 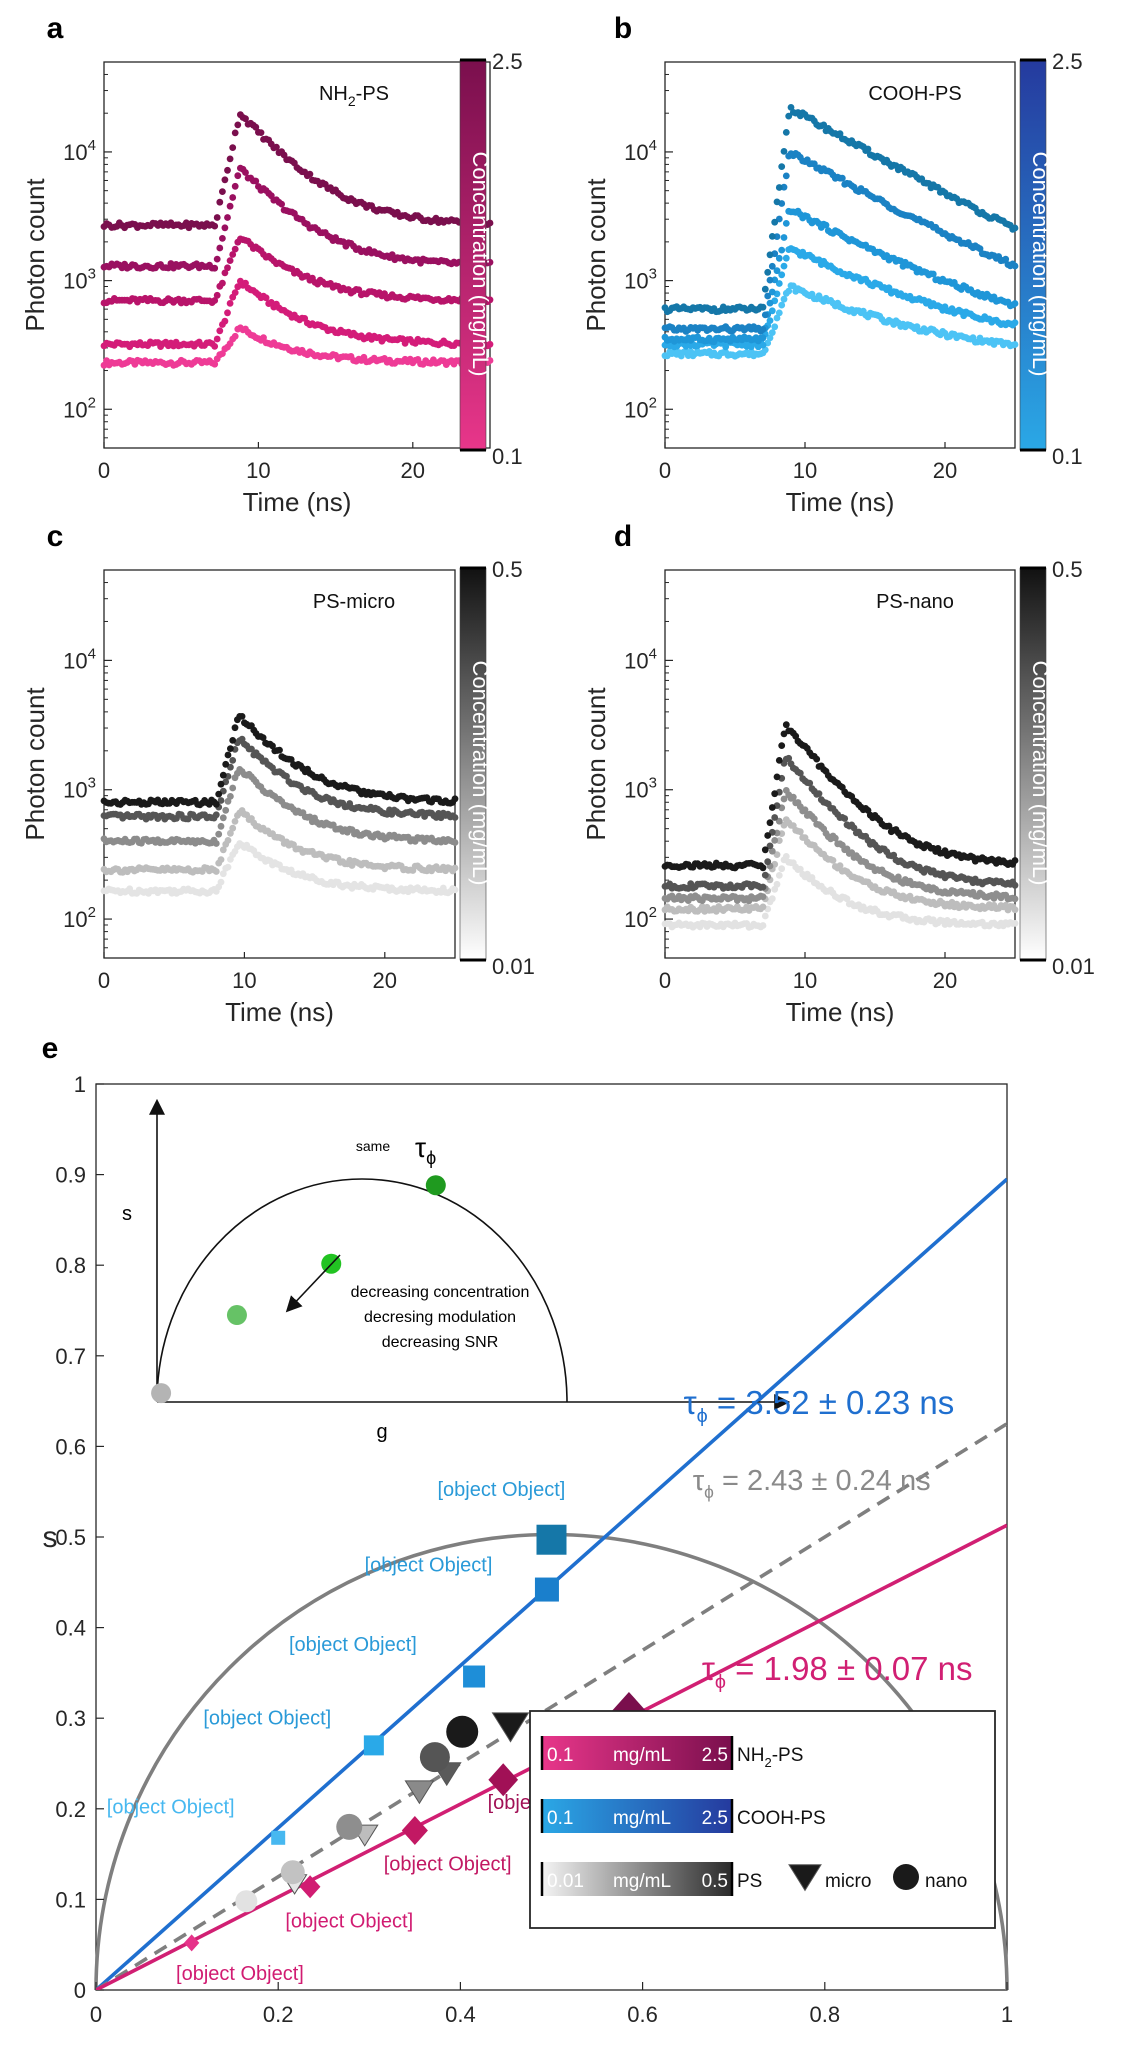 I want to click on panel-label: b, so click(x=623, y=28).